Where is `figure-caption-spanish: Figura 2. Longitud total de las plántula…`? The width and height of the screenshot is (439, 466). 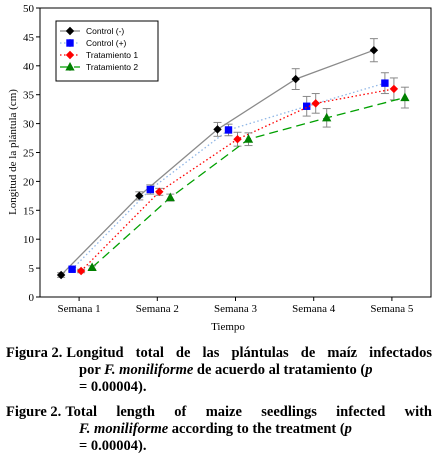
figure-caption-spanish: Figura 2. Longitud total de las plántula… is located at coordinates (219, 370).